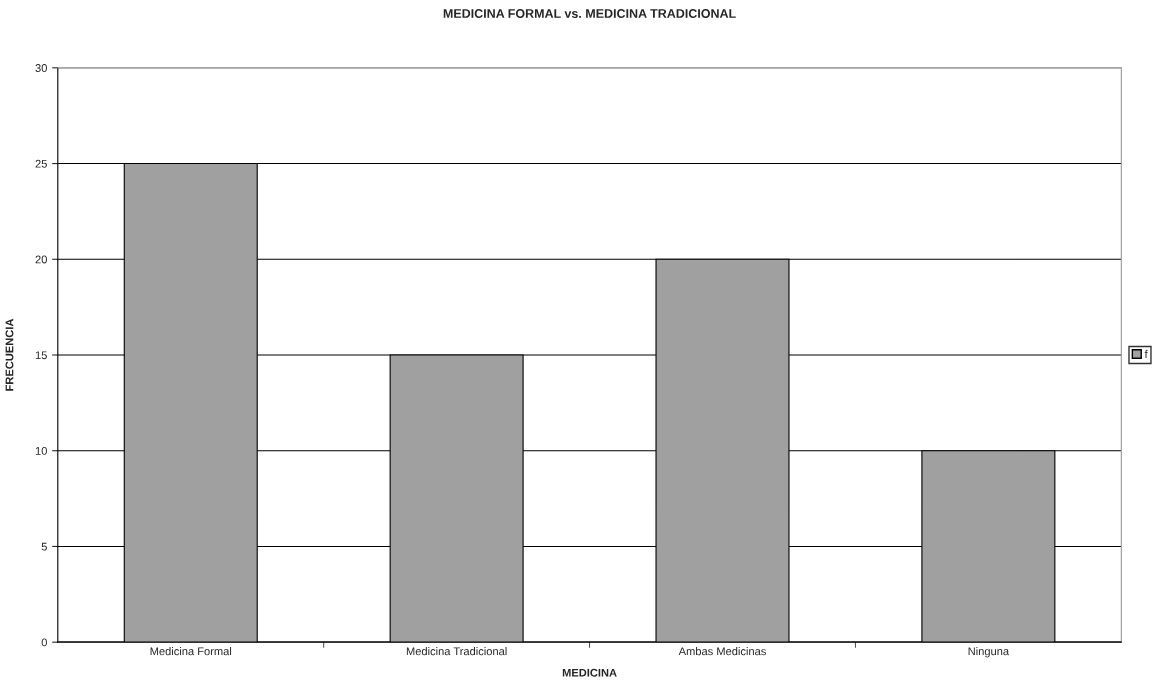 This screenshot has width=1156, height=692. I want to click on y-tick-label: 30, so click(41, 68).